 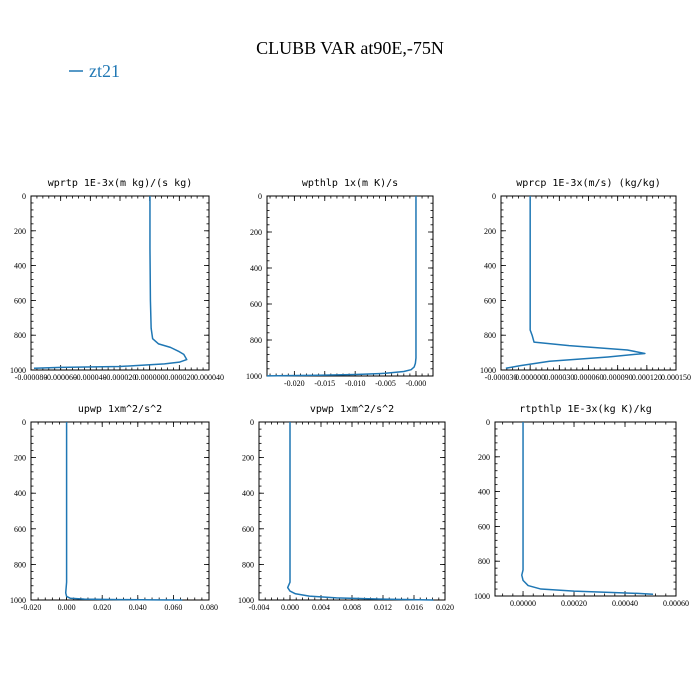 What do you see at coordinates (589, 377) in the screenshot?
I see `x-tick-label: 0.000060` at bounding box center [589, 377].